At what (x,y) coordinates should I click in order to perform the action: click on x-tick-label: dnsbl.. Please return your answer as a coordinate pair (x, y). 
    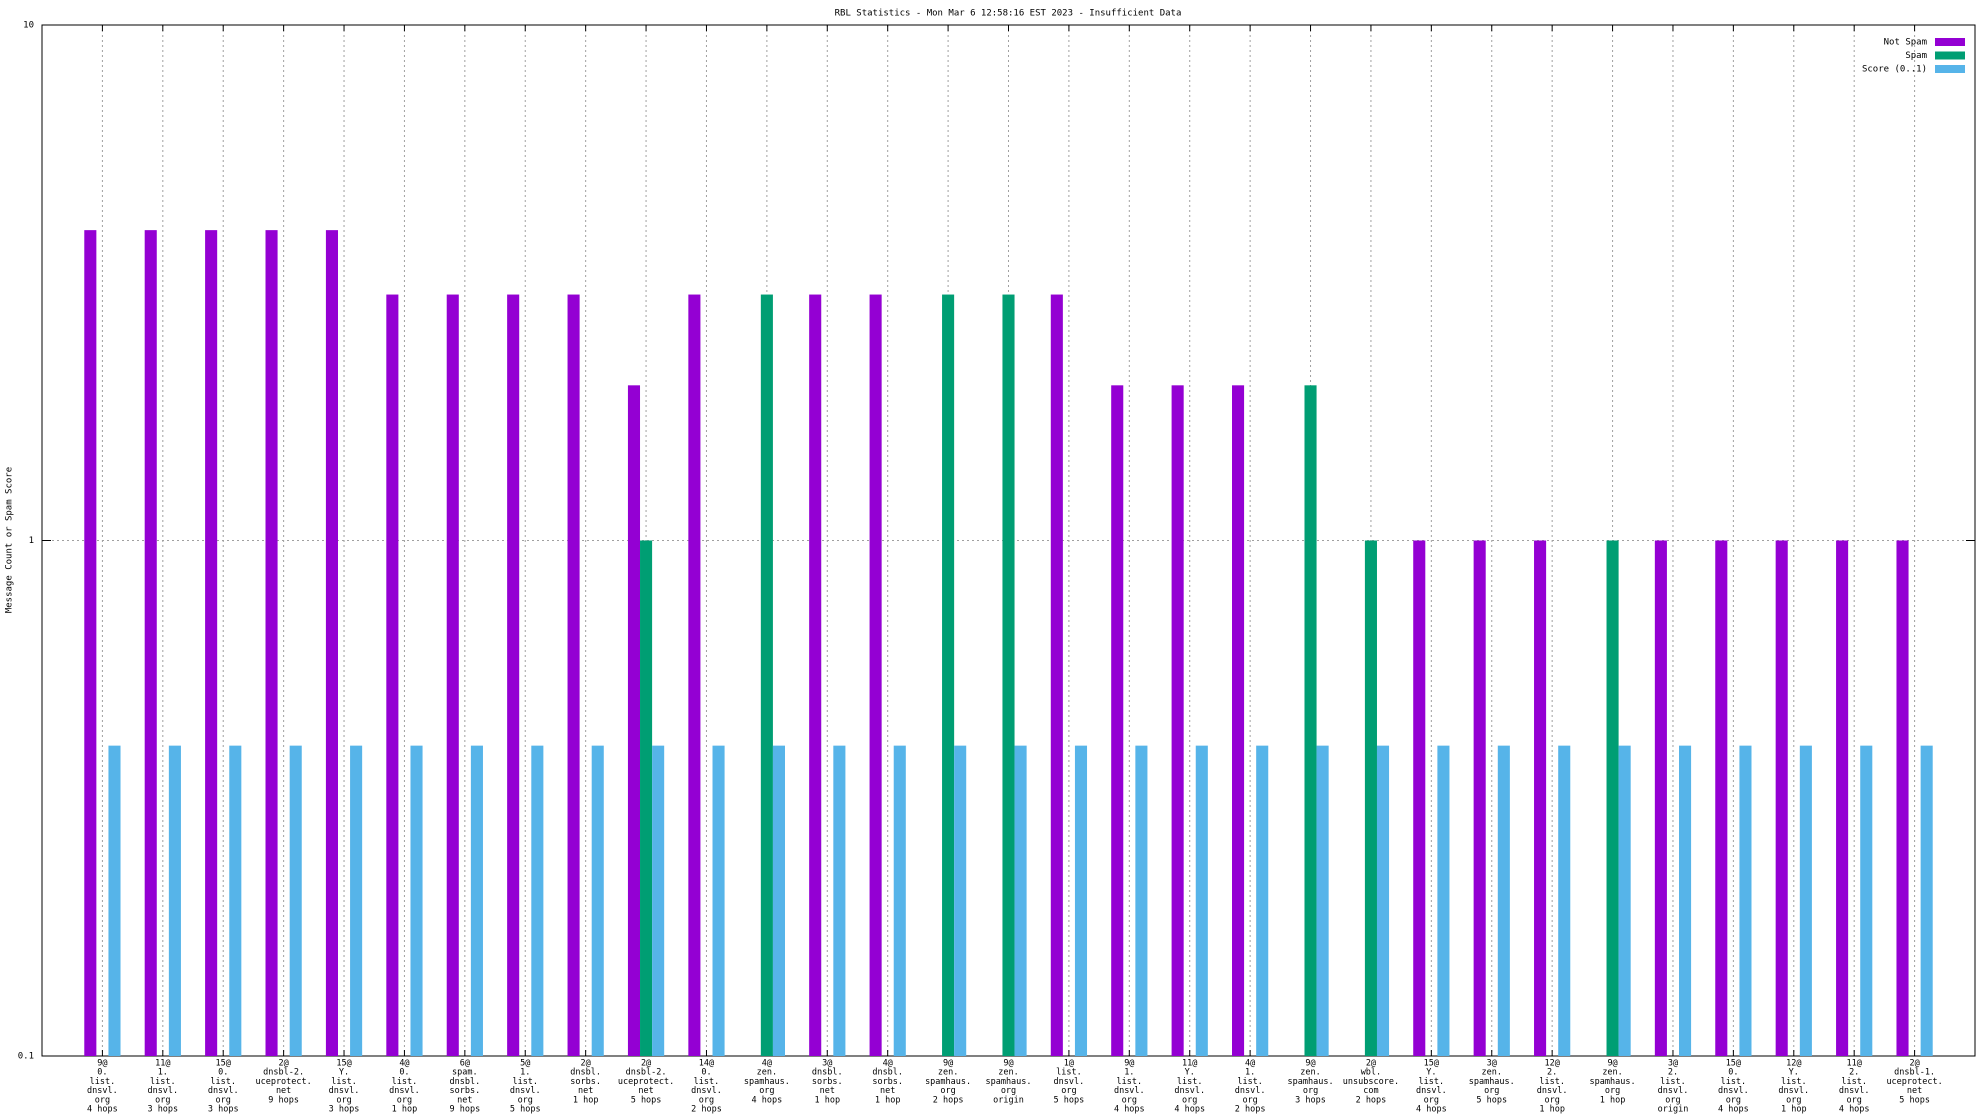
    Looking at the image, I should click on (827, 1073).